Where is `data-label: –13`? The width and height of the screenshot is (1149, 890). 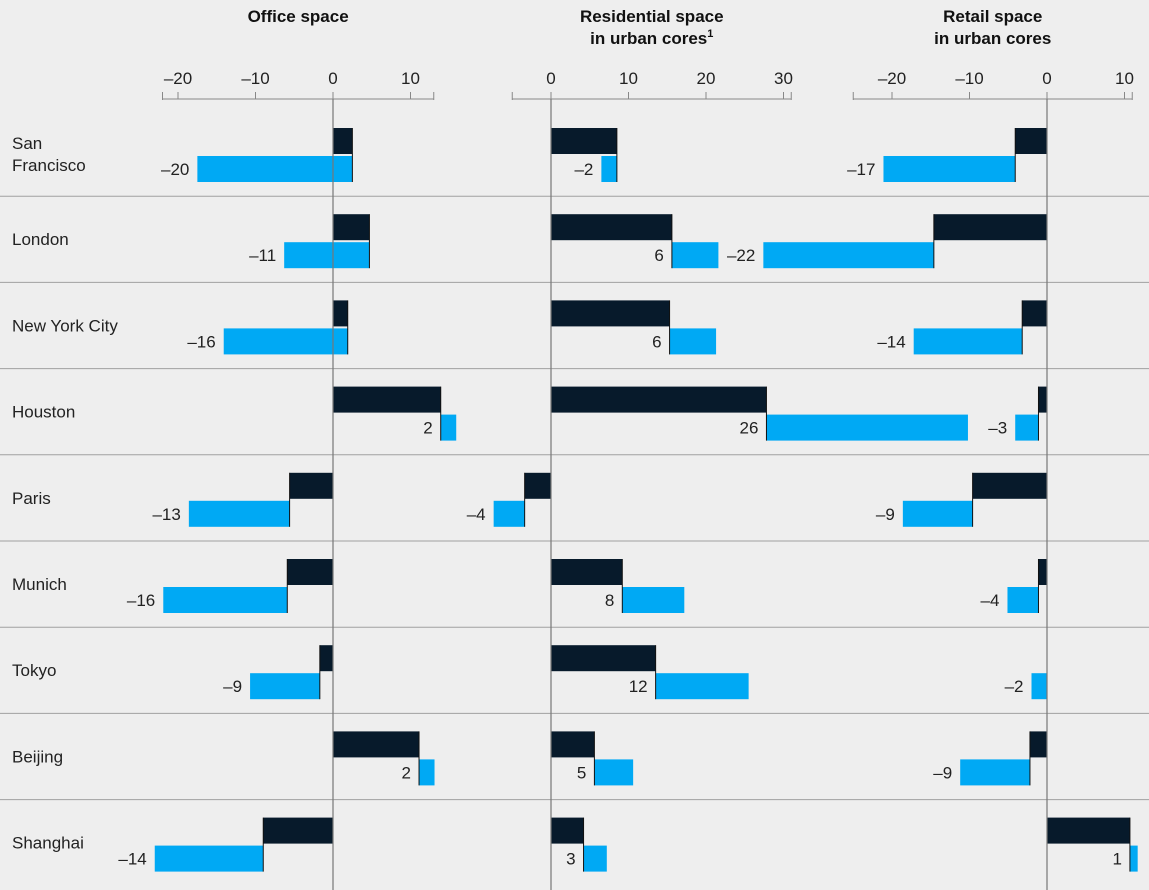 data-label: –13 is located at coordinates (166, 514).